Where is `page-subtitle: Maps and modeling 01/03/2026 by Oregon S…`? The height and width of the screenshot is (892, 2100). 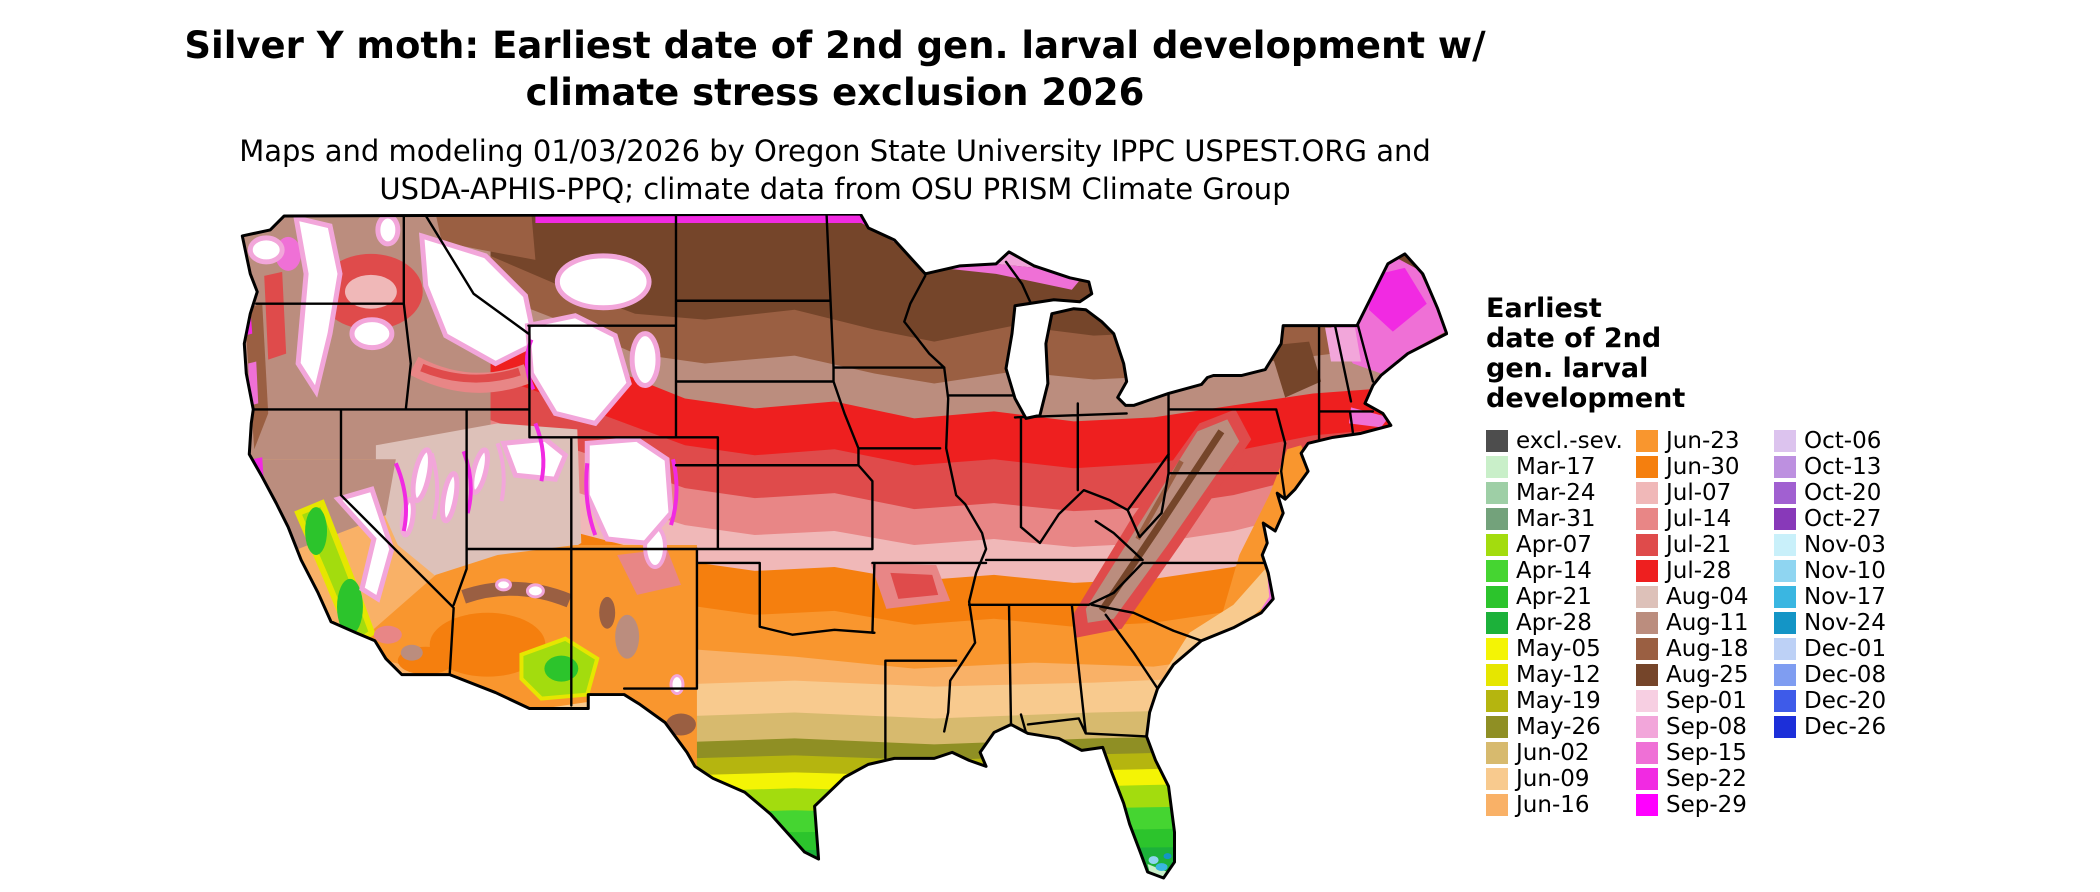
page-subtitle: Maps and modeling 01/03/2026 by Oregon S… is located at coordinates (835, 170).